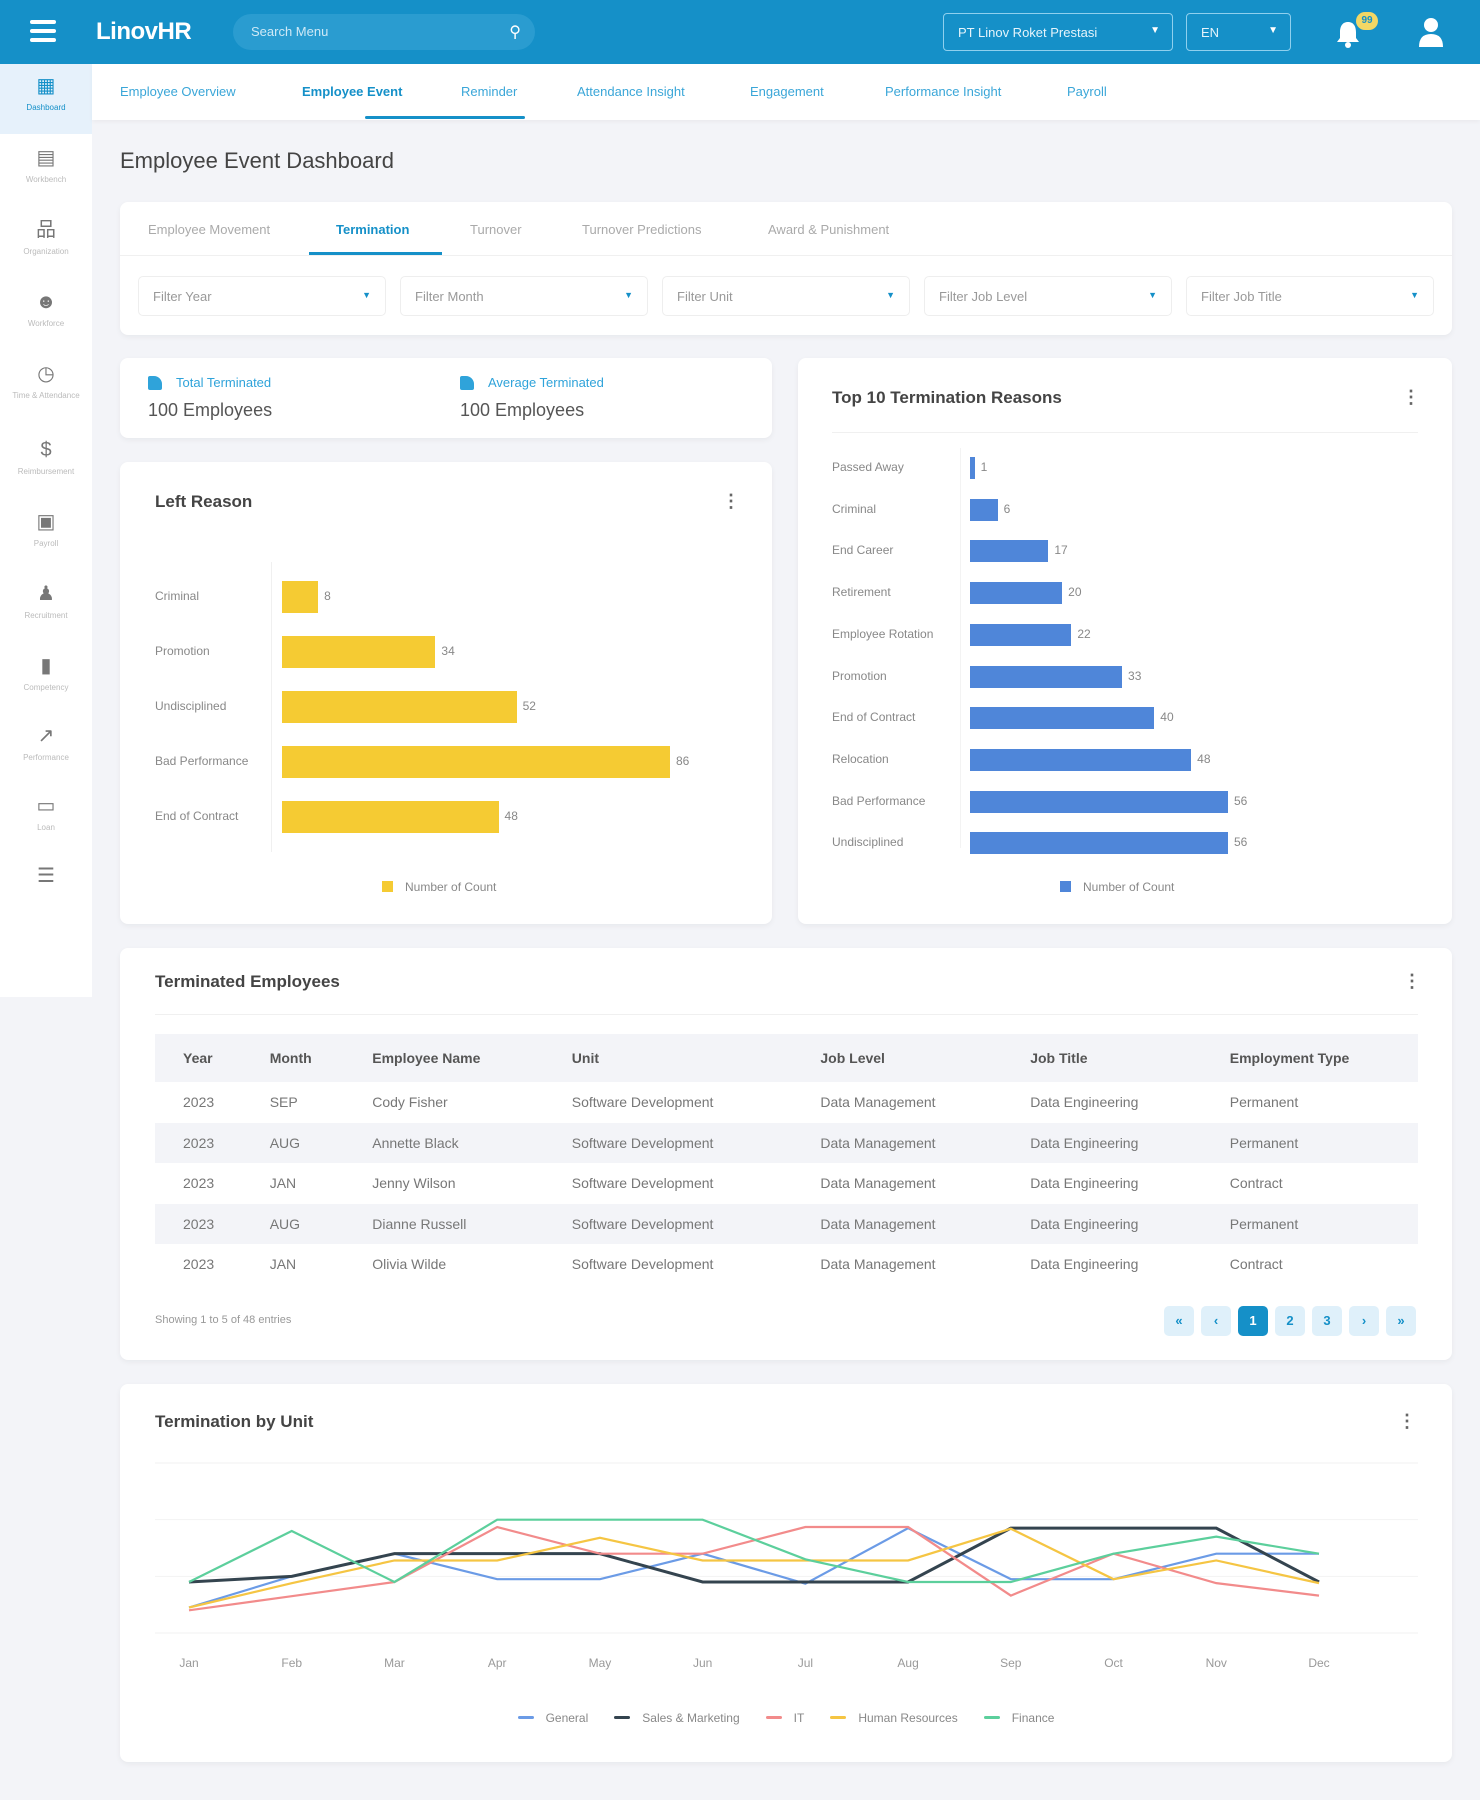 The height and width of the screenshot is (1800, 1480). What do you see at coordinates (1290, 1321) in the screenshot?
I see `pagination-button: 2` at bounding box center [1290, 1321].